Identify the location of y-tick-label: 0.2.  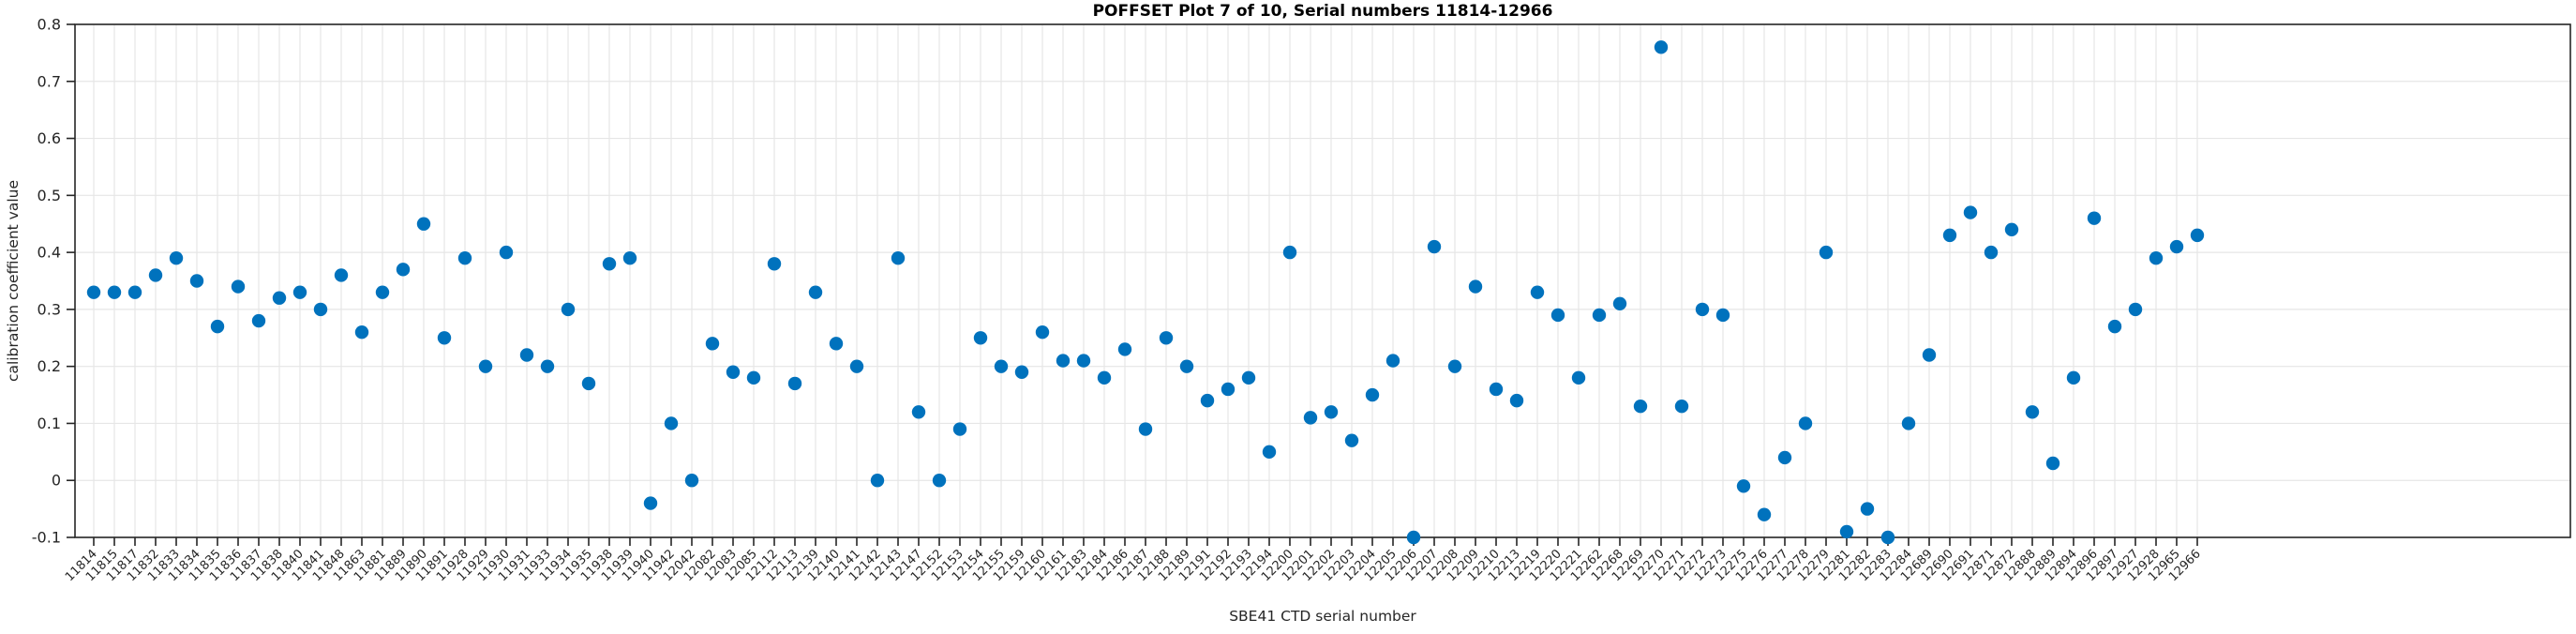
(49, 366).